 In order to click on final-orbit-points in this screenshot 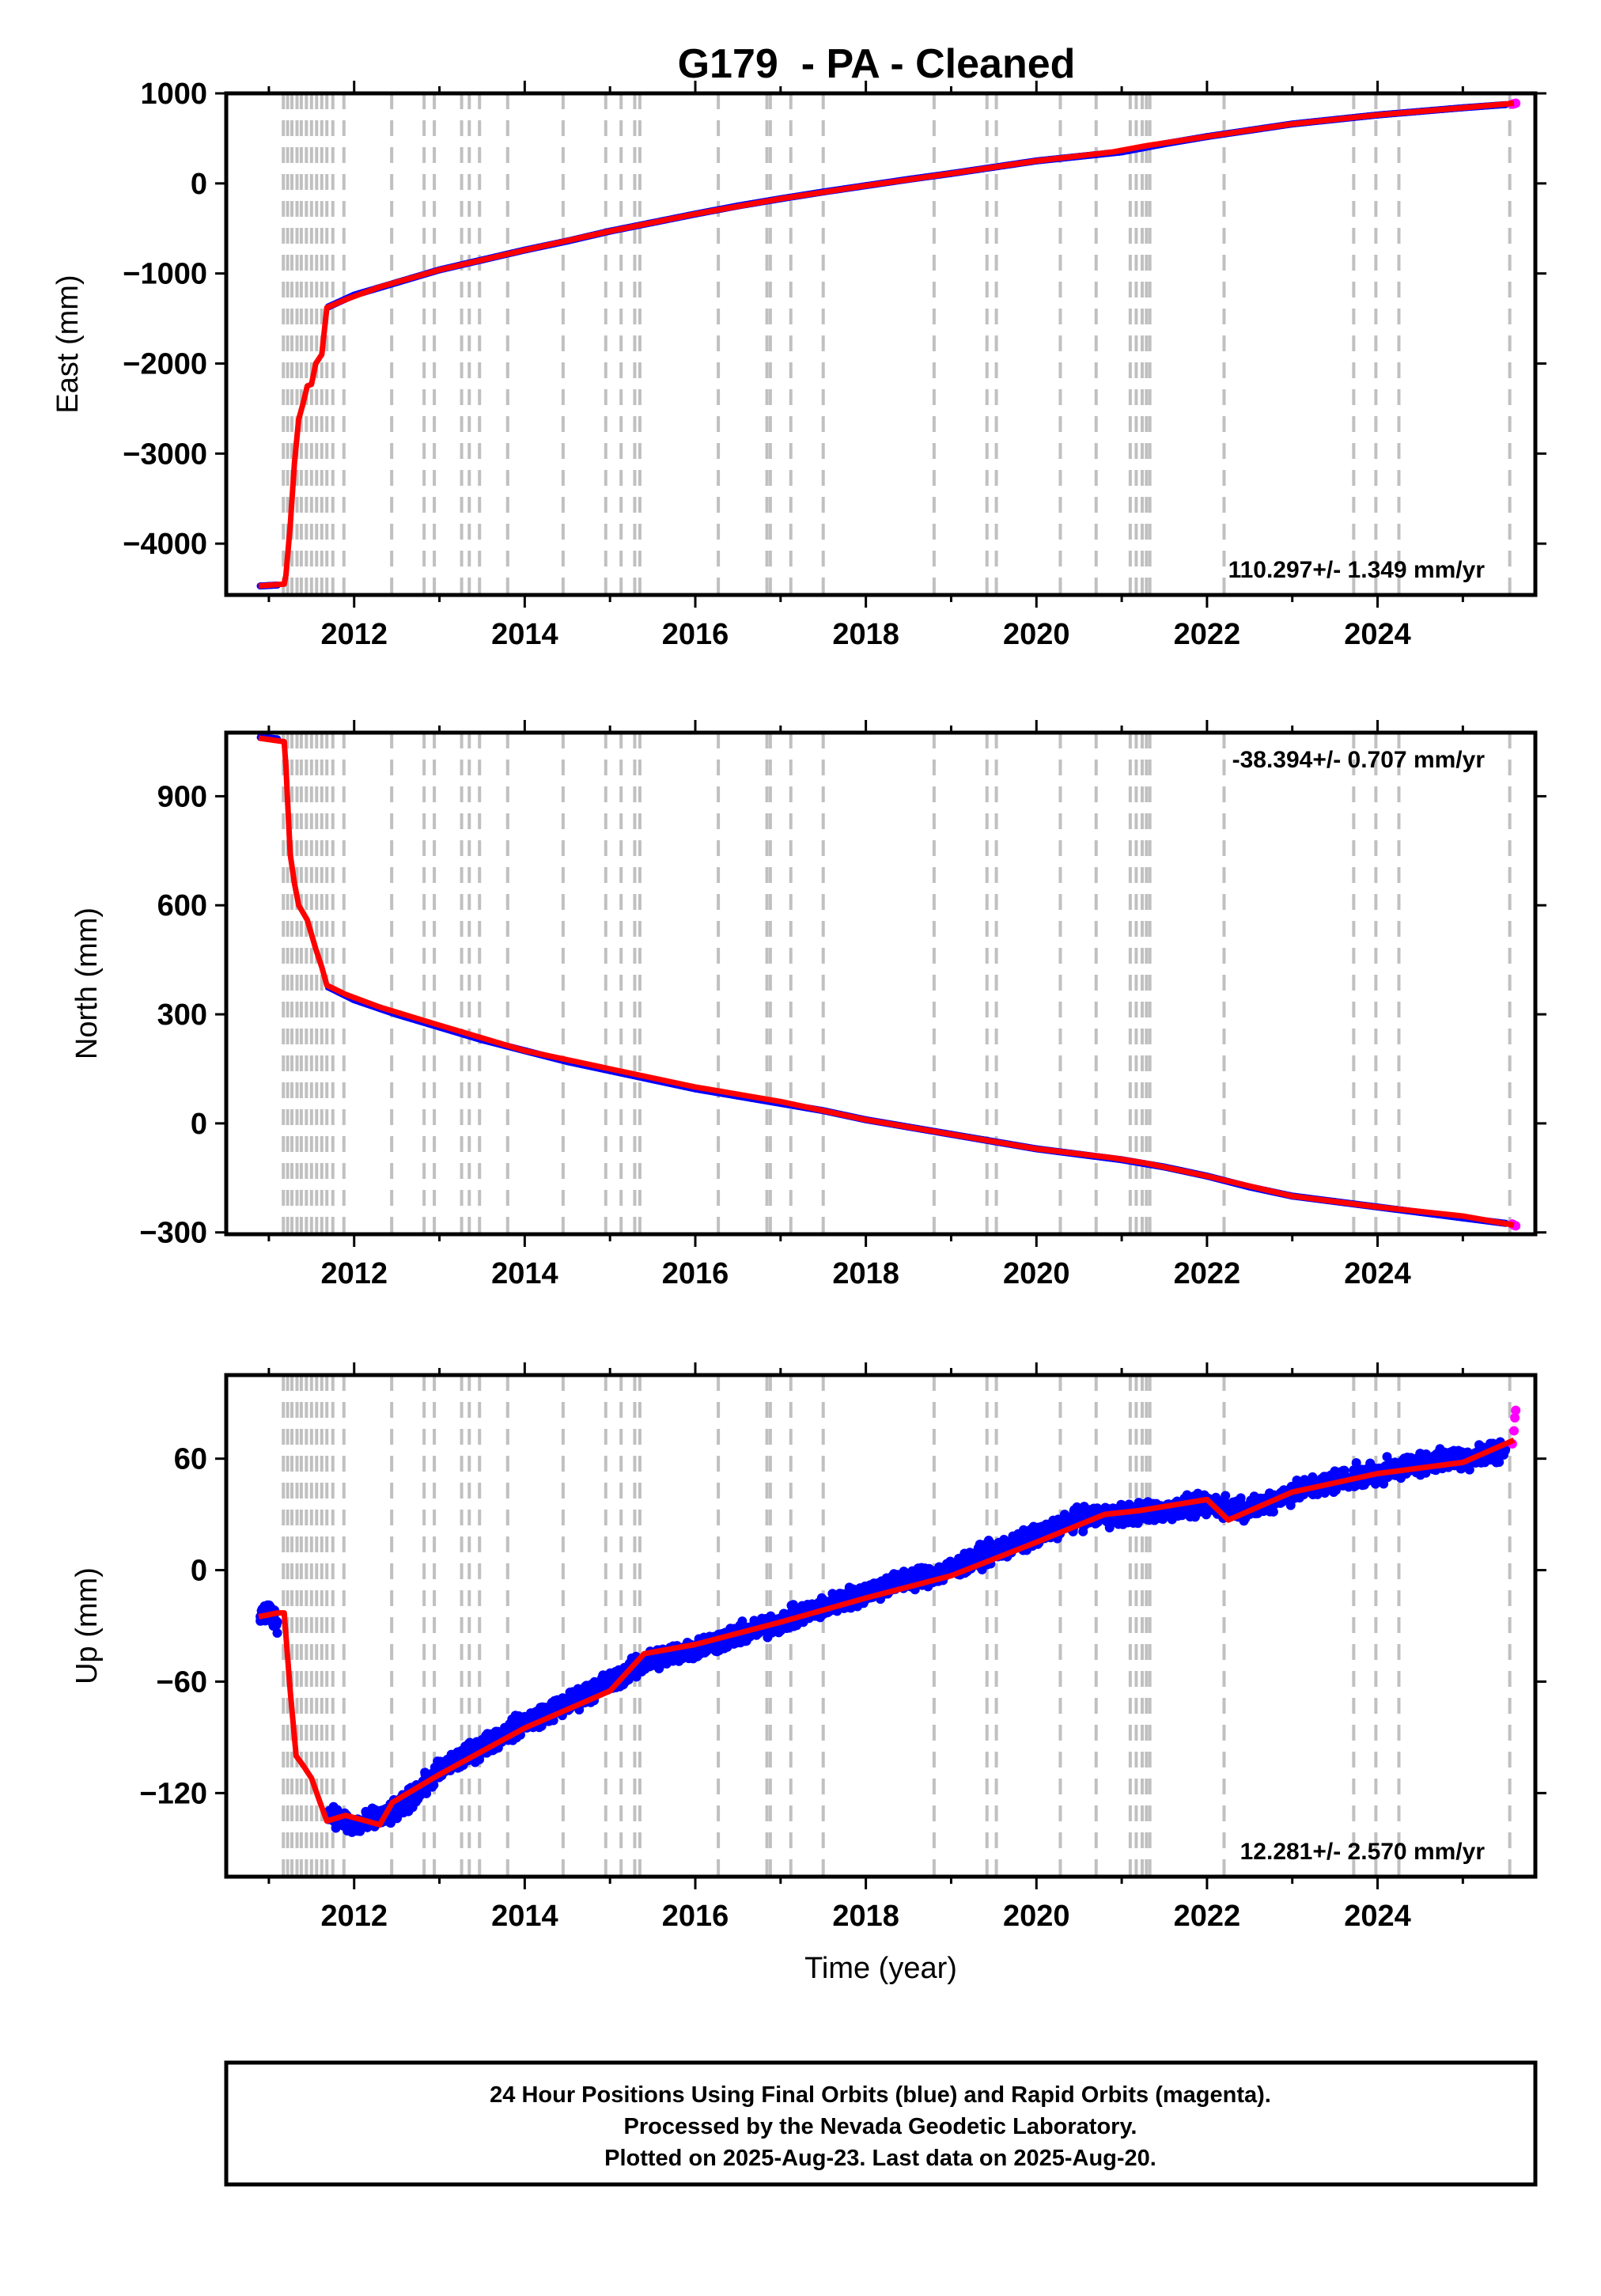, I will do `click(883, 1637)`.